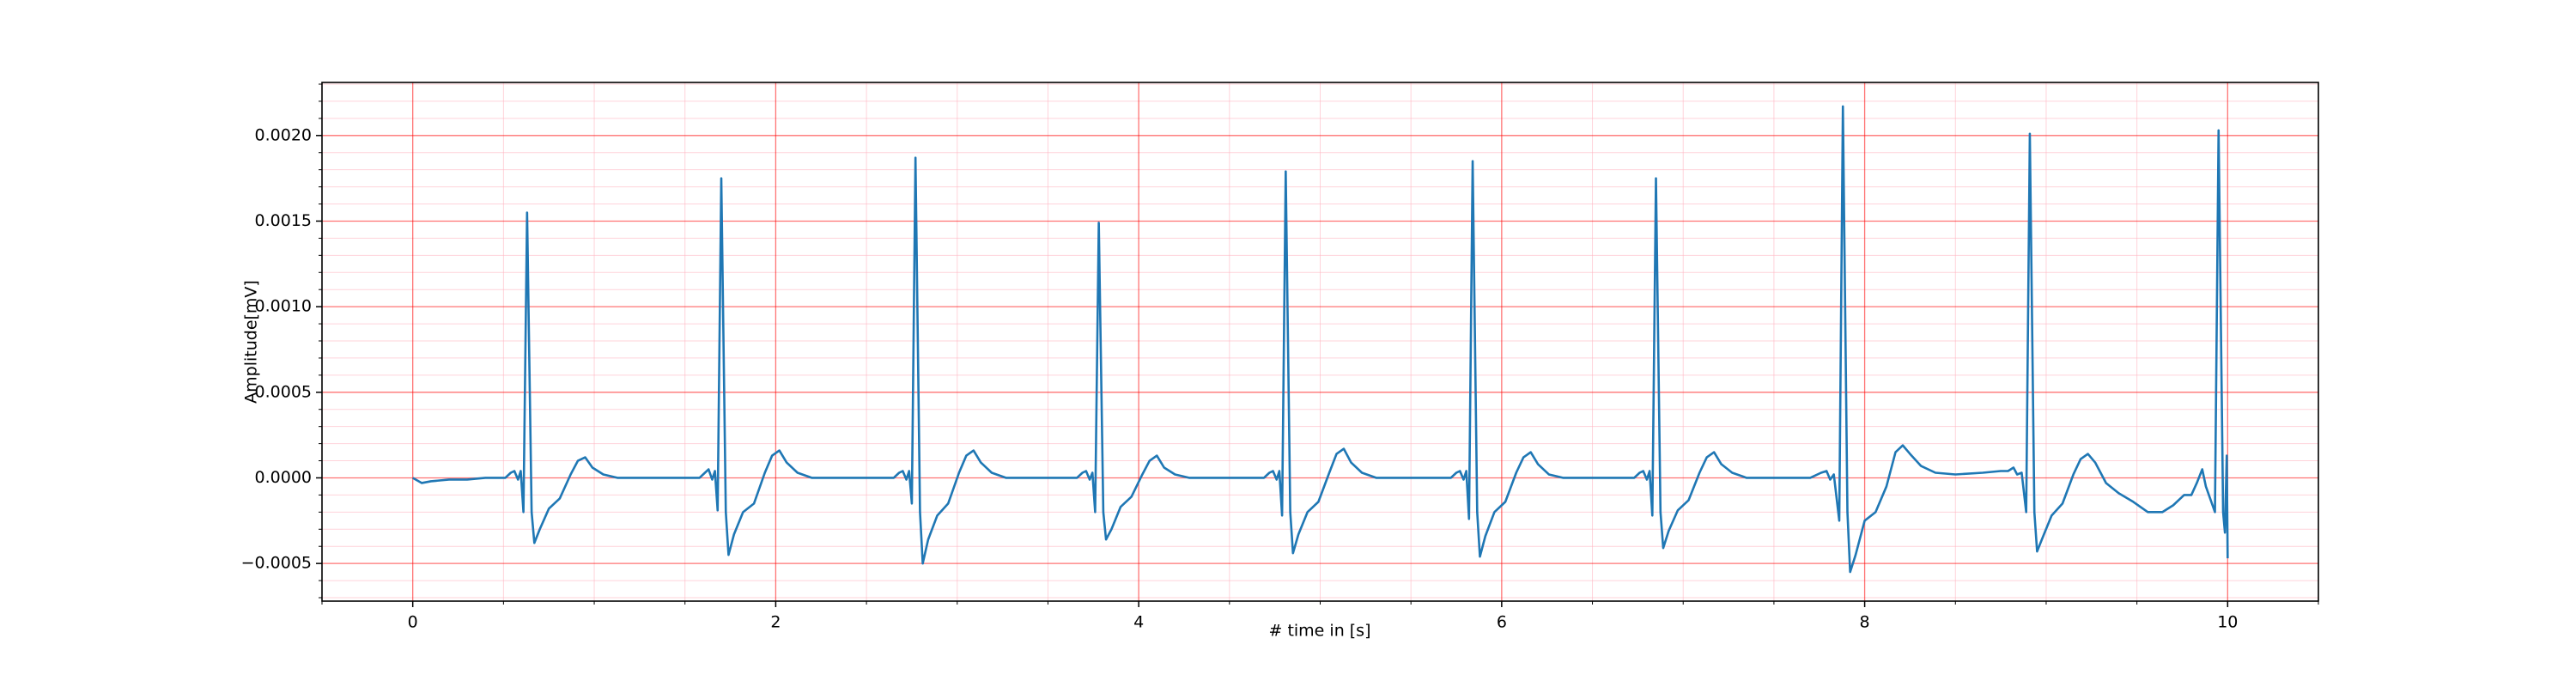  I want to click on y-tick-label: 0.0005, so click(283, 391).